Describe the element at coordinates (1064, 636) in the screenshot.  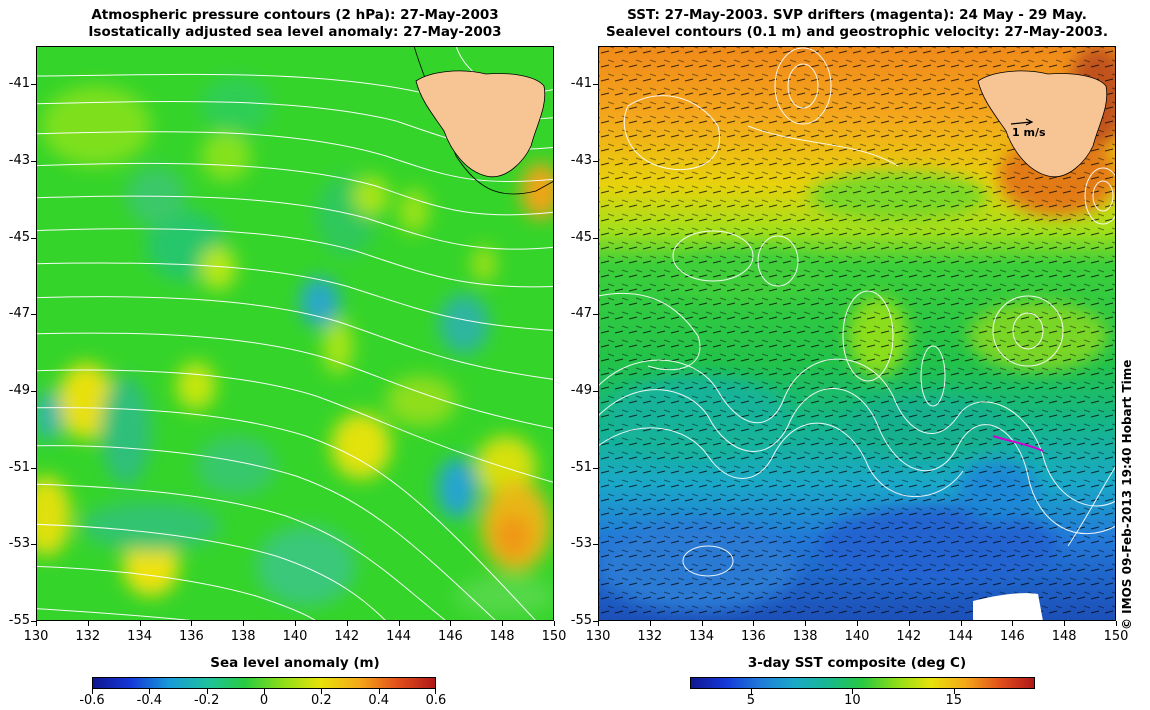
I see `sst-lon-tick-label: 148` at that location.